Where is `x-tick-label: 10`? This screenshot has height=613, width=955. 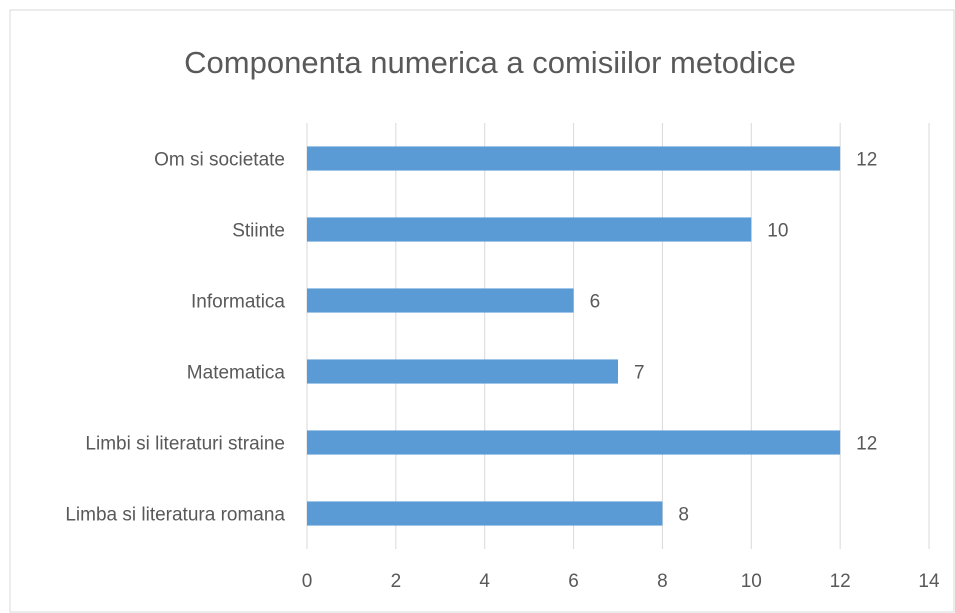
x-tick-label: 10 is located at coordinates (751, 581).